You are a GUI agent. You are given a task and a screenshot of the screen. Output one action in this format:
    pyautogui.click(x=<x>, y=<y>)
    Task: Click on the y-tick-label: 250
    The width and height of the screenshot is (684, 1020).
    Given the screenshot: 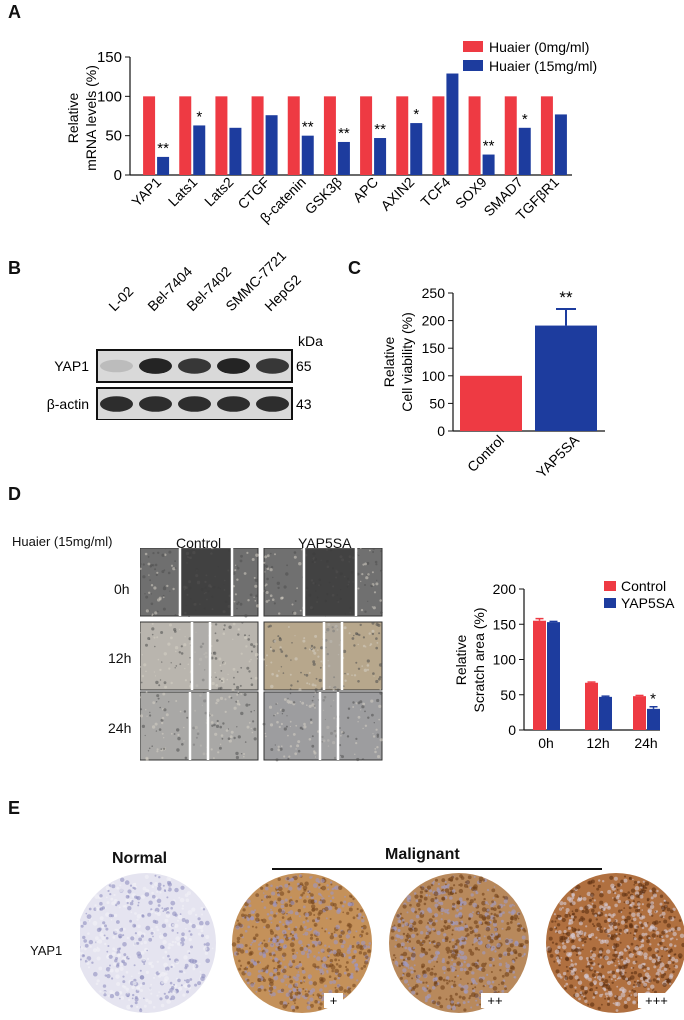 What is the action you would take?
    pyautogui.click(x=434, y=293)
    